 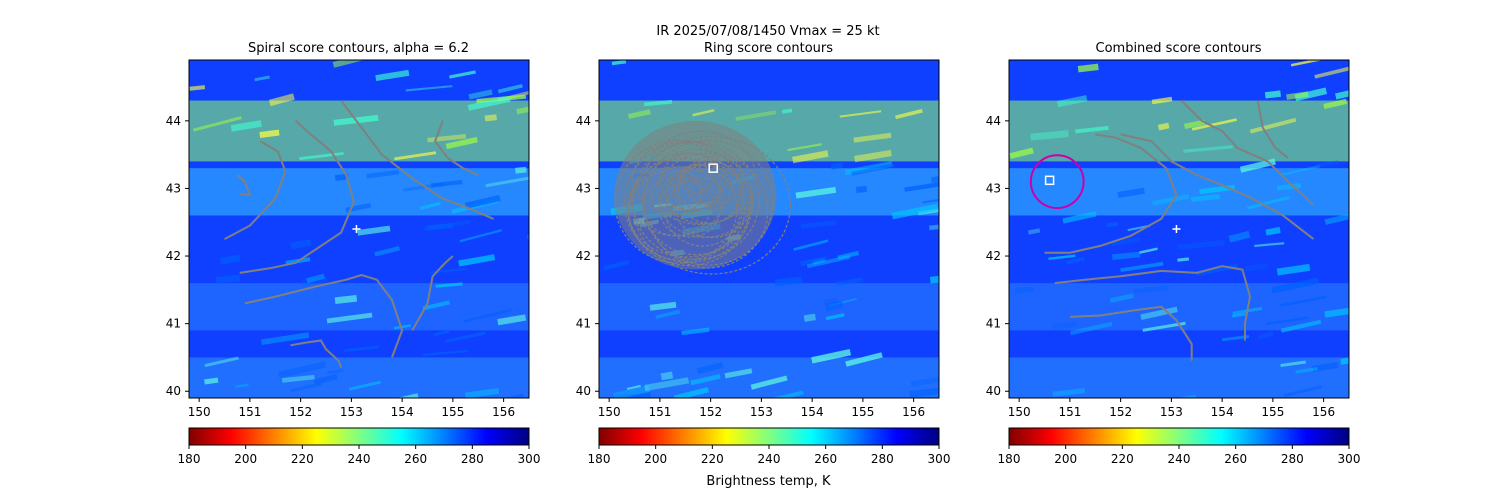 What do you see at coordinates (1292, 459) in the screenshot?
I see `colorbar-tick-label: 280` at bounding box center [1292, 459].